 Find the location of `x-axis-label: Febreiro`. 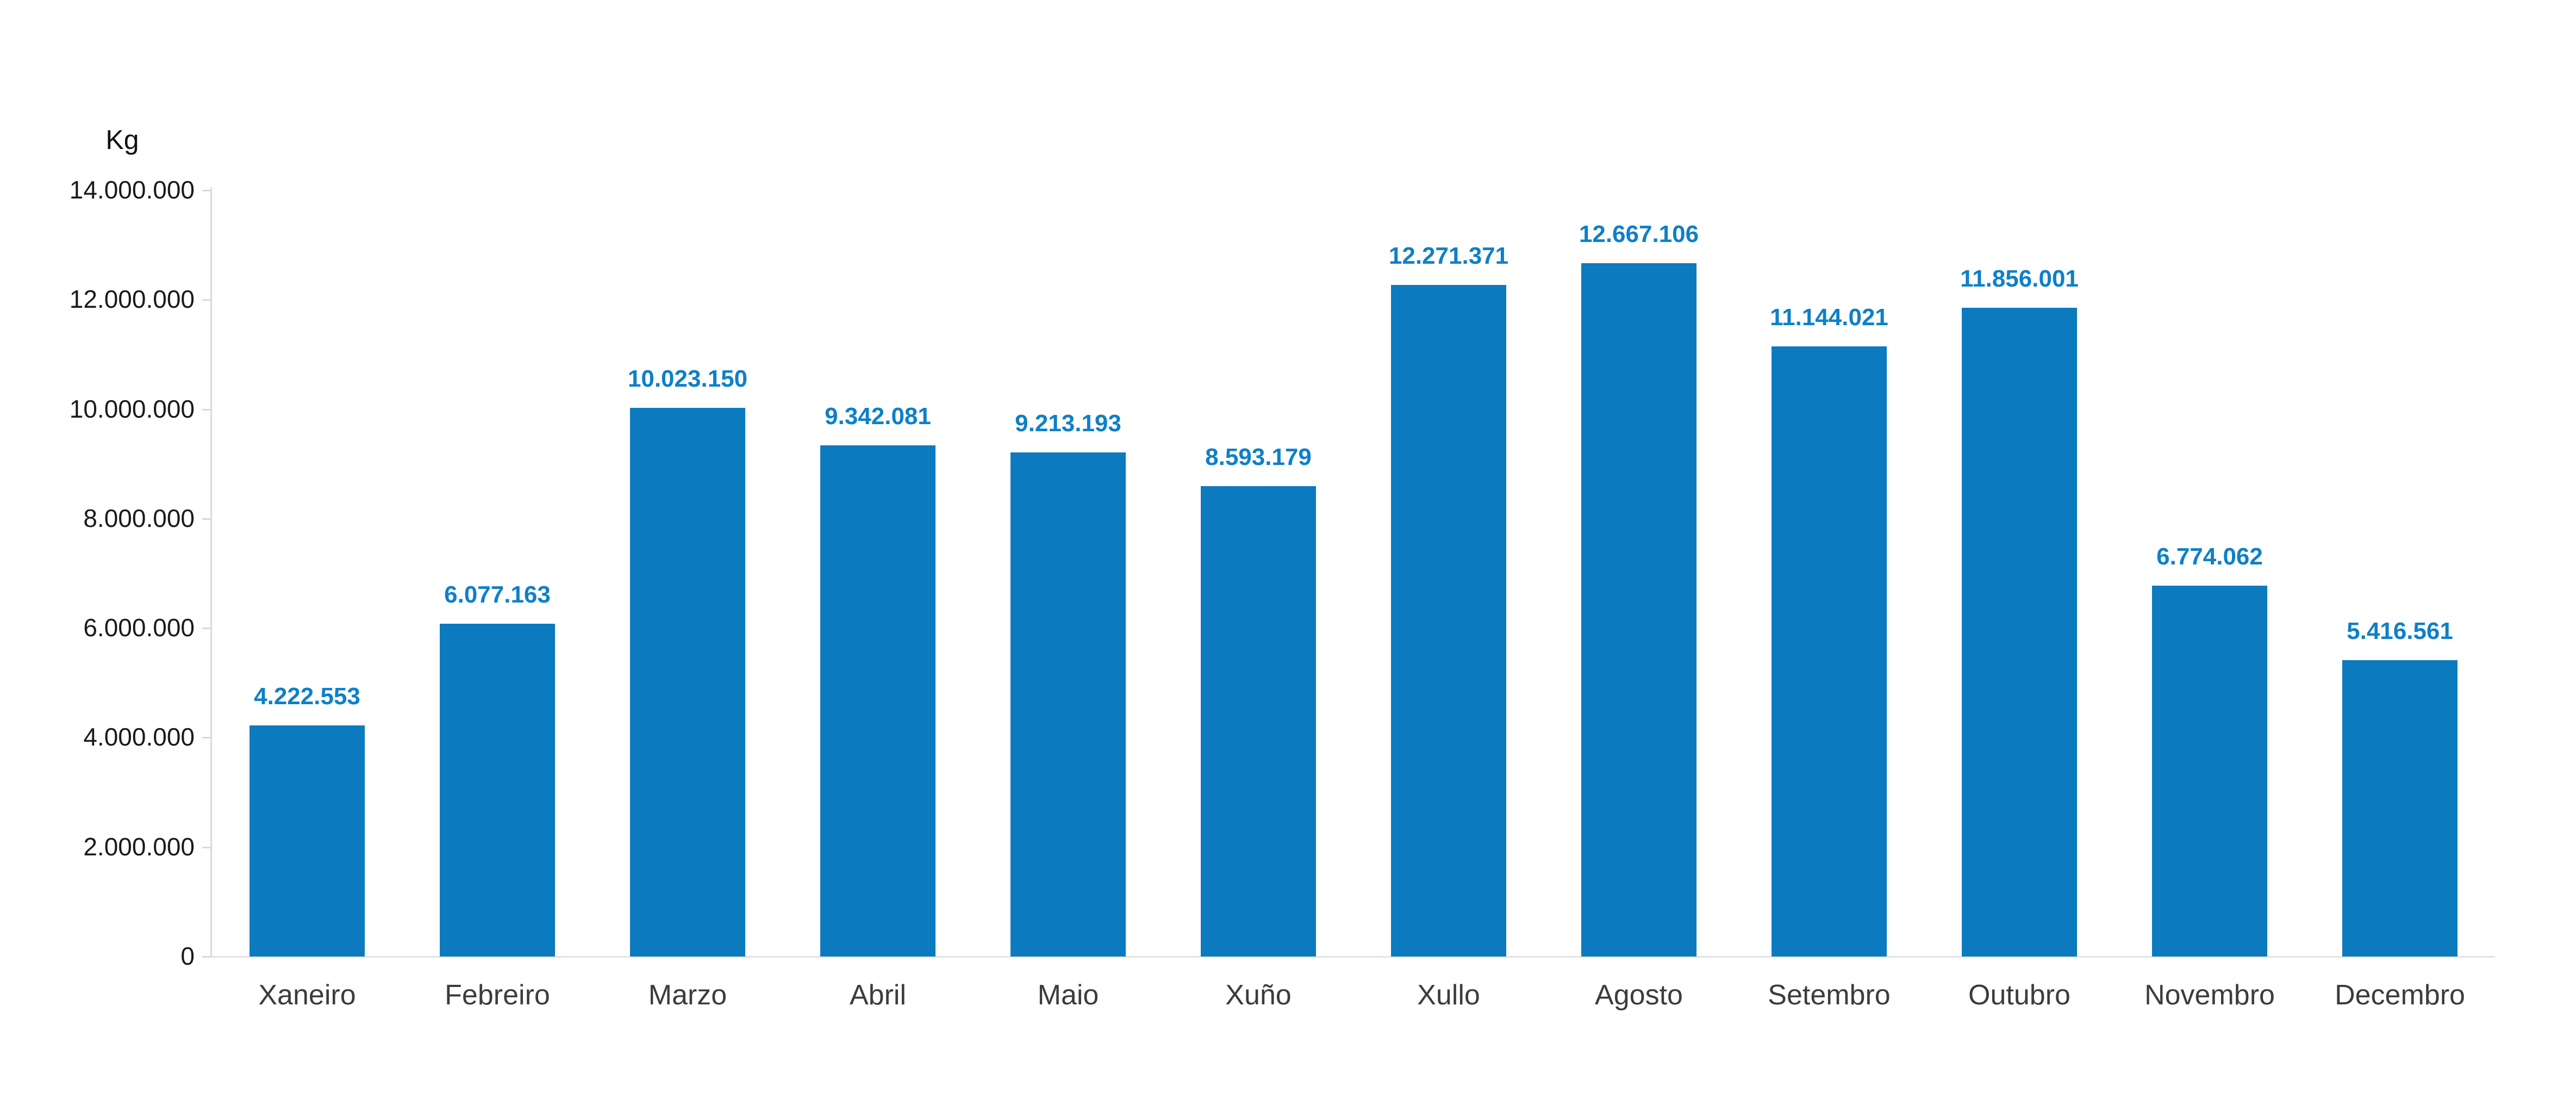

x-axis-label: Febreiro is located at coordinates (498, 995).